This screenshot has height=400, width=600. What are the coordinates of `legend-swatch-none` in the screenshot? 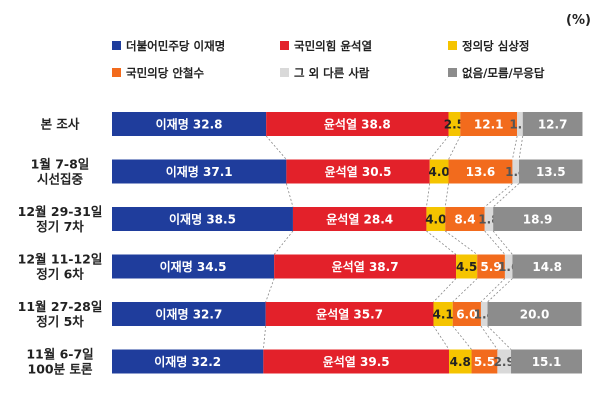 It's located at (452, 72).